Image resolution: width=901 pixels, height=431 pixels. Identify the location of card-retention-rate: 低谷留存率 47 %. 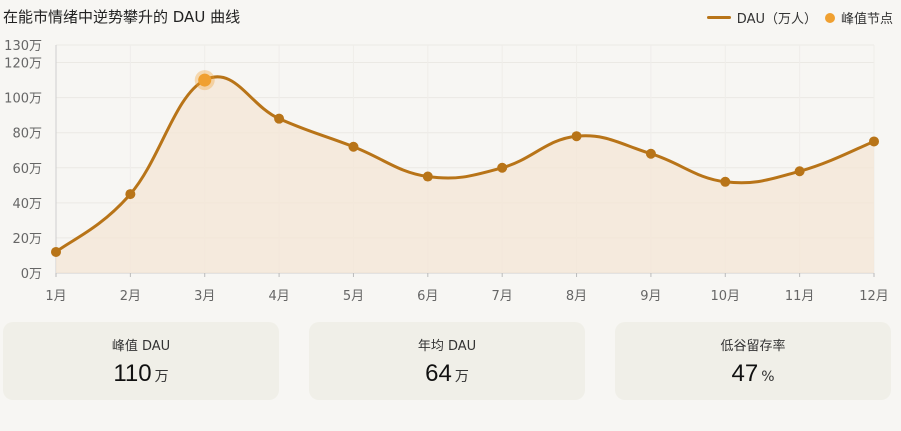
(753, 361).